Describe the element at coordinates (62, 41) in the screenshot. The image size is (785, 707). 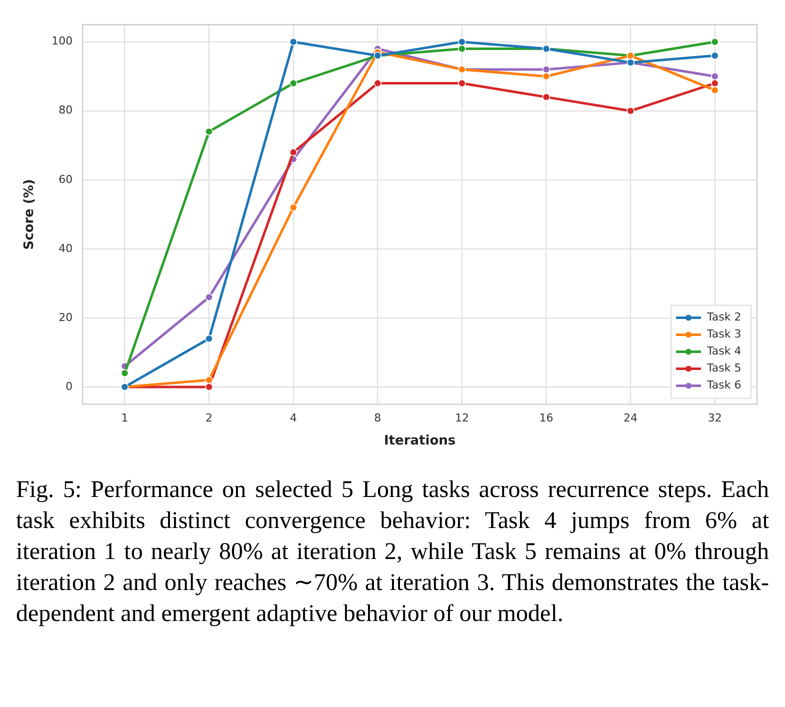
I see `y-tick-label: 100` at that location.